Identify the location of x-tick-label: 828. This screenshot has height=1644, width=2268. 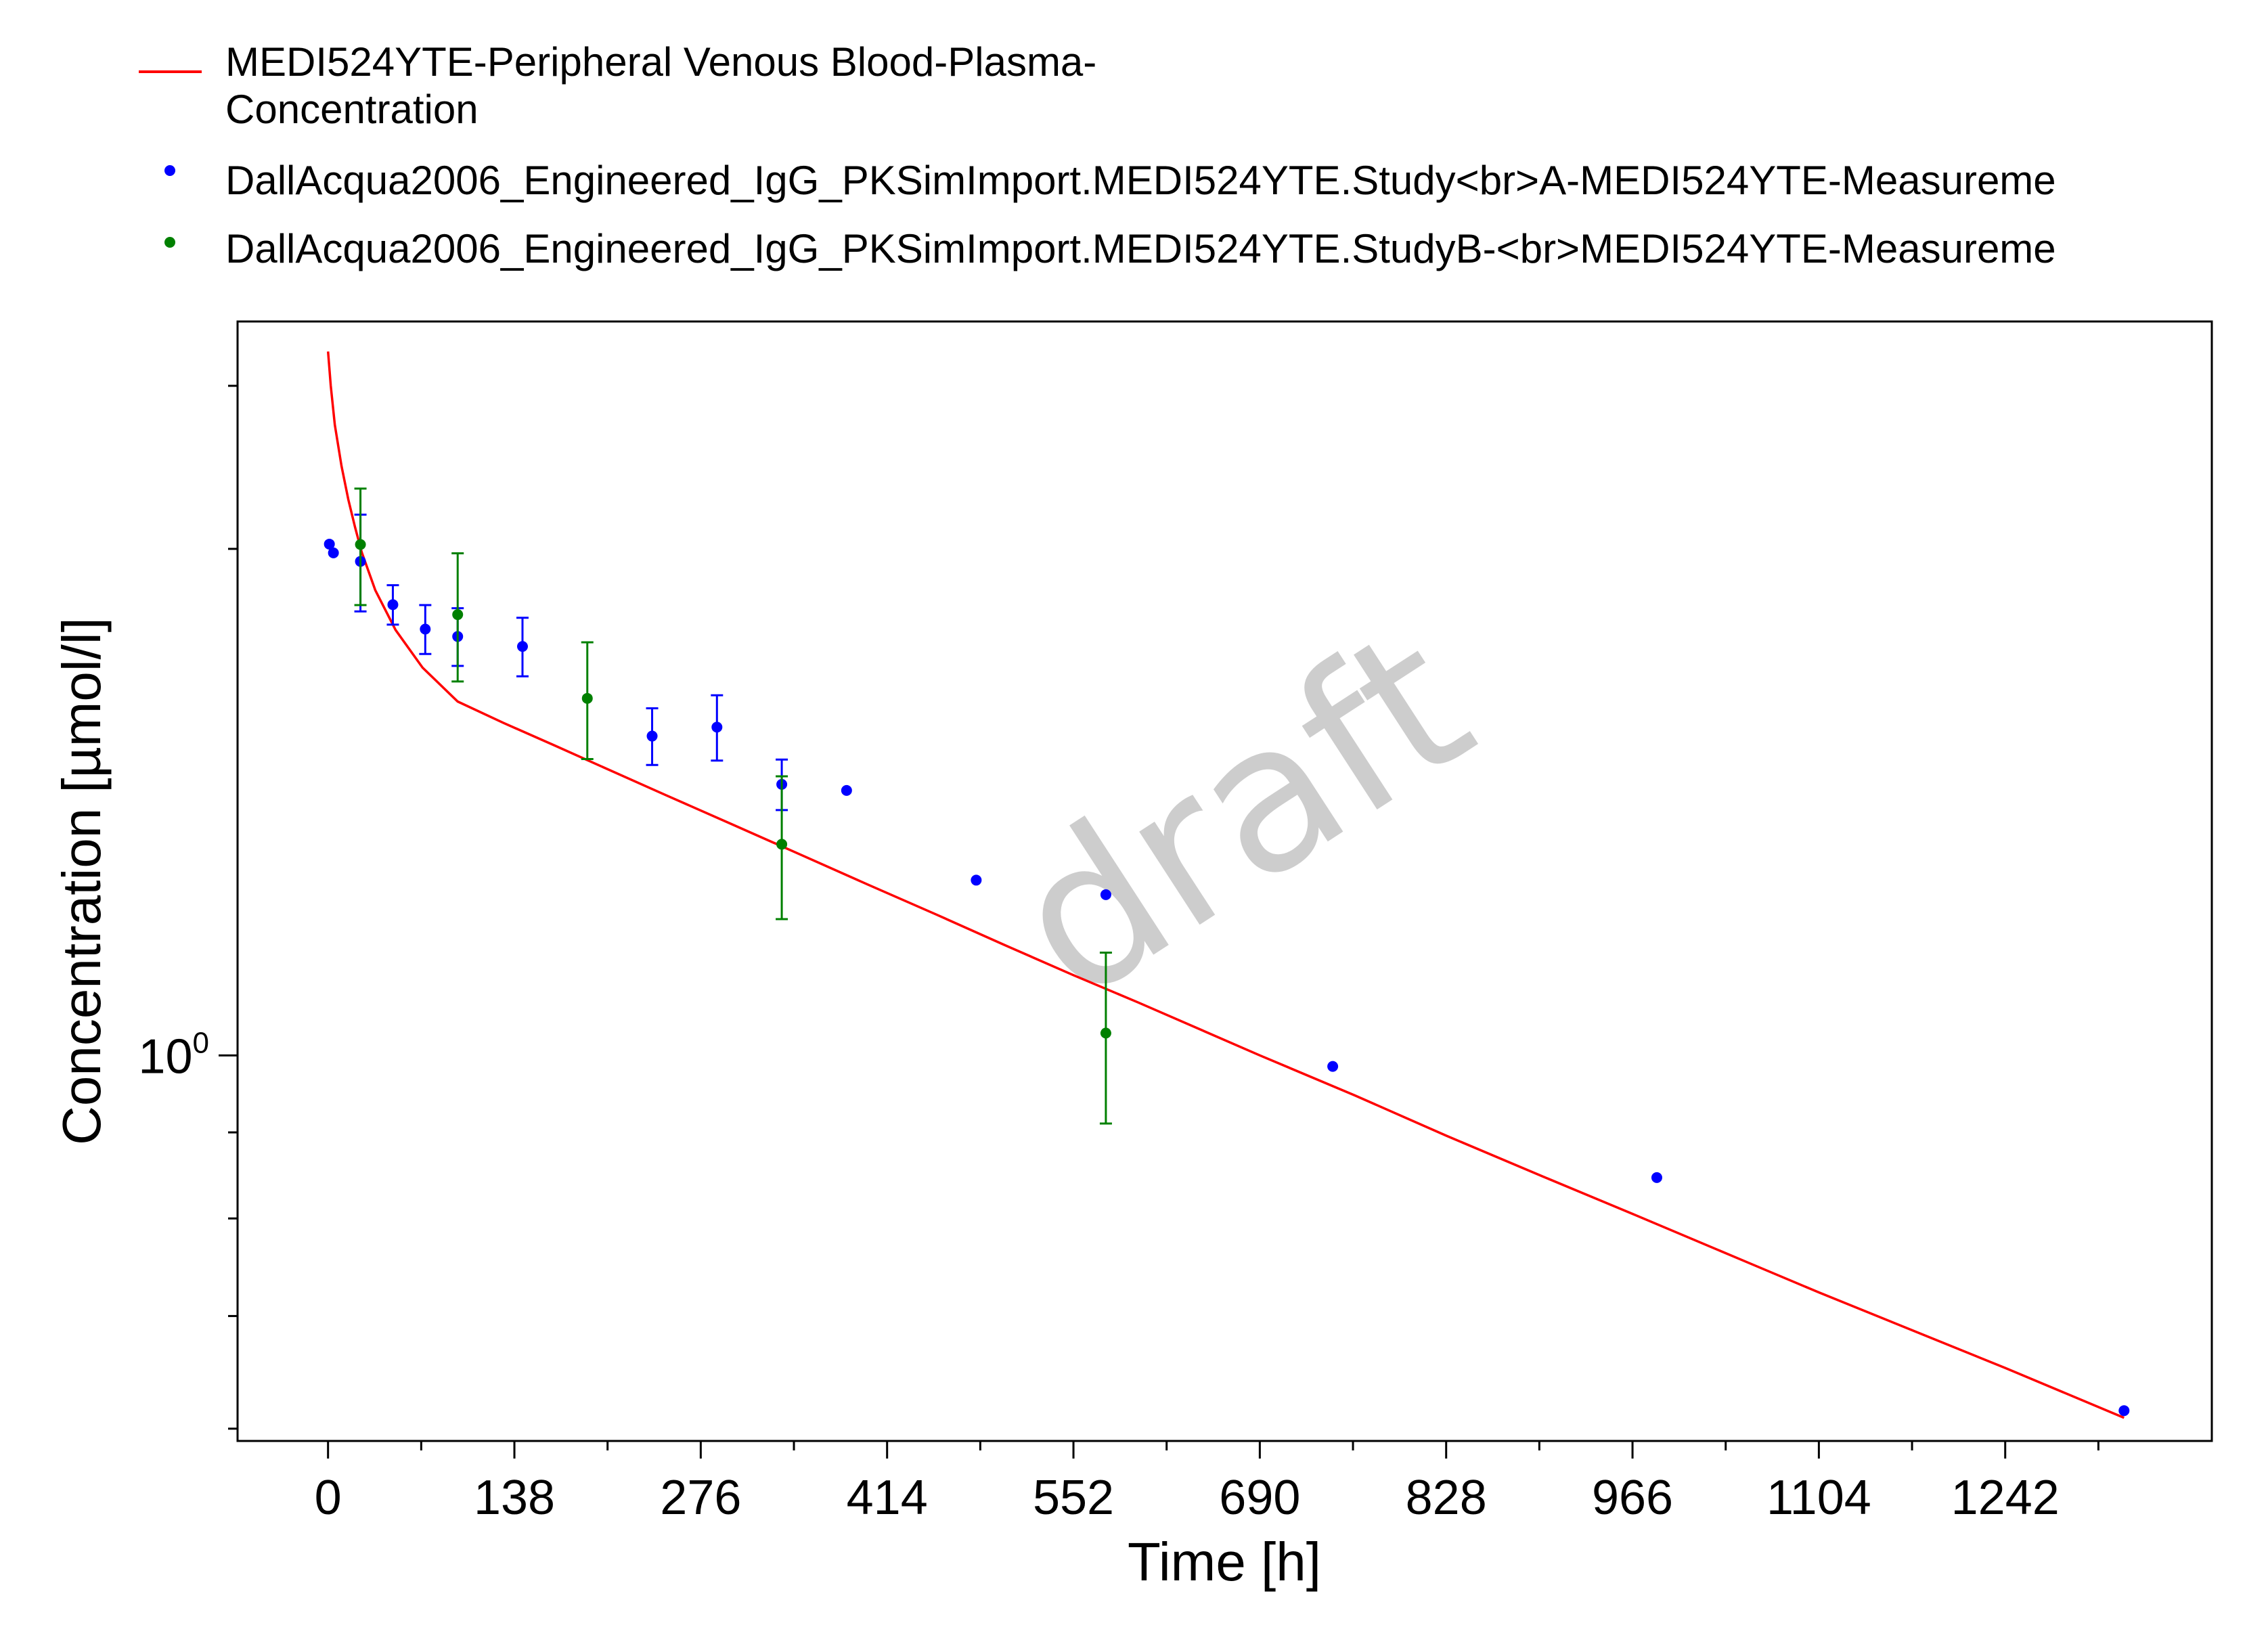
(1446, 1498).